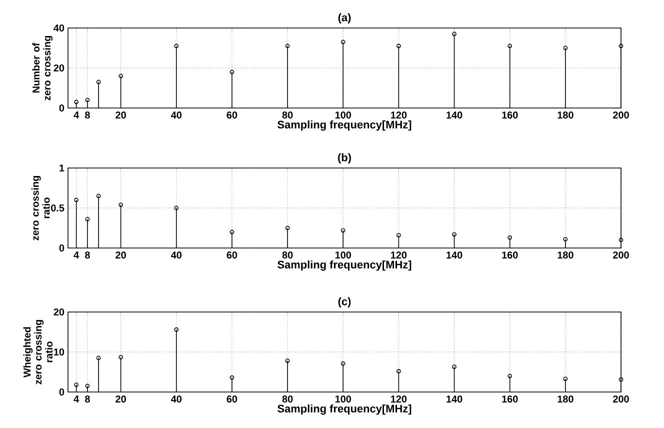  Describe the element at coordinates (59, 28) in the screenshot. I see `y-tick-label: 40` at that location.